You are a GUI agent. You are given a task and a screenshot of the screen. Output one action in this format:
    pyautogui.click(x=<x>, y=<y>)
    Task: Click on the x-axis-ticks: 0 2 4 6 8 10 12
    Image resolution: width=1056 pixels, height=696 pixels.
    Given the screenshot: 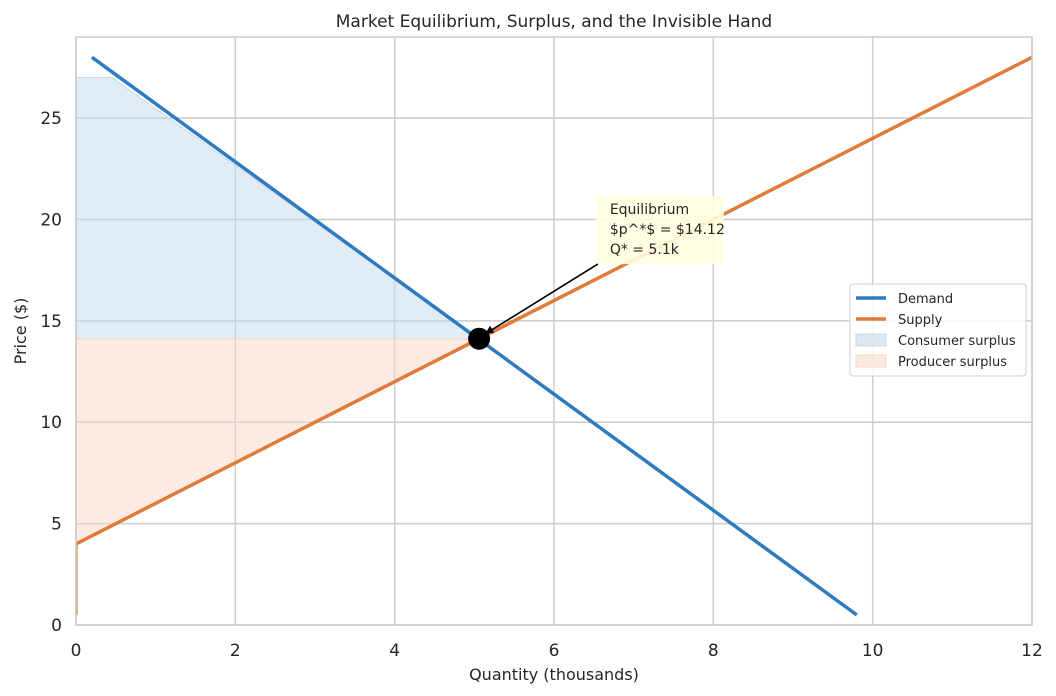 What is the action you would take?
    pyautogui.click(x=557, y=651)
    